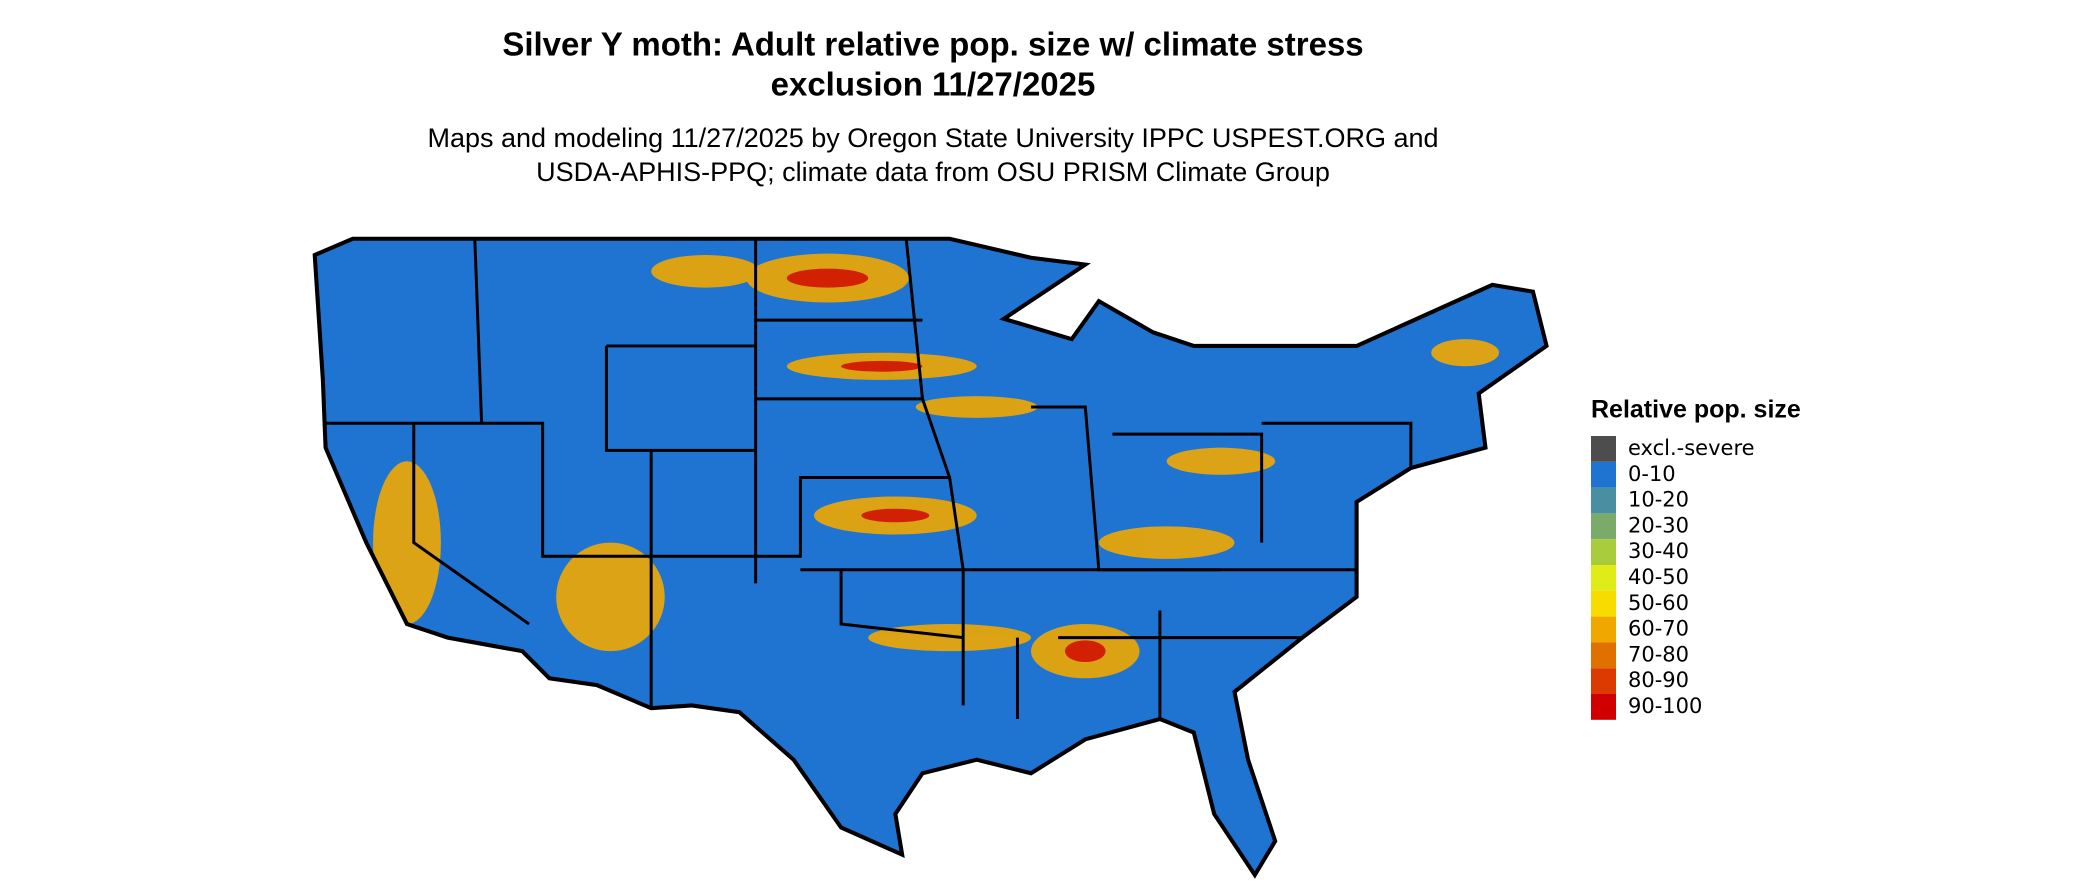 This screenshot has height=892, width=2100. What do you see at coordinates (1665, 706) in the screenshot?
I see `legend-label: 90-100` at bounding box center [1665, 706].